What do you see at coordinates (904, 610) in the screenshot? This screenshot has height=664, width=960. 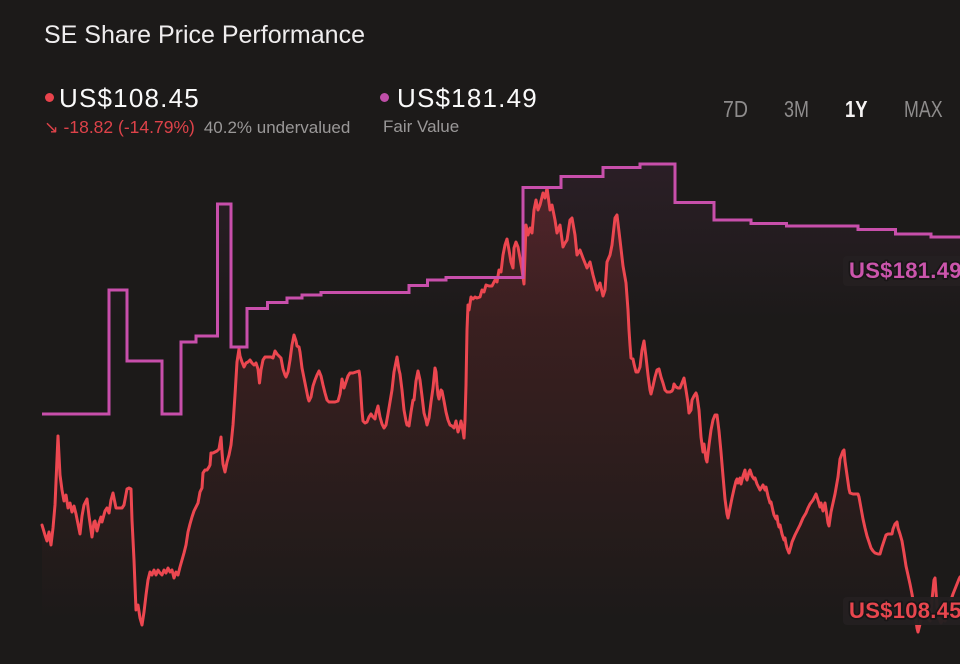 I see `svg-text: US$108.45` at bounding box center [904, 610].